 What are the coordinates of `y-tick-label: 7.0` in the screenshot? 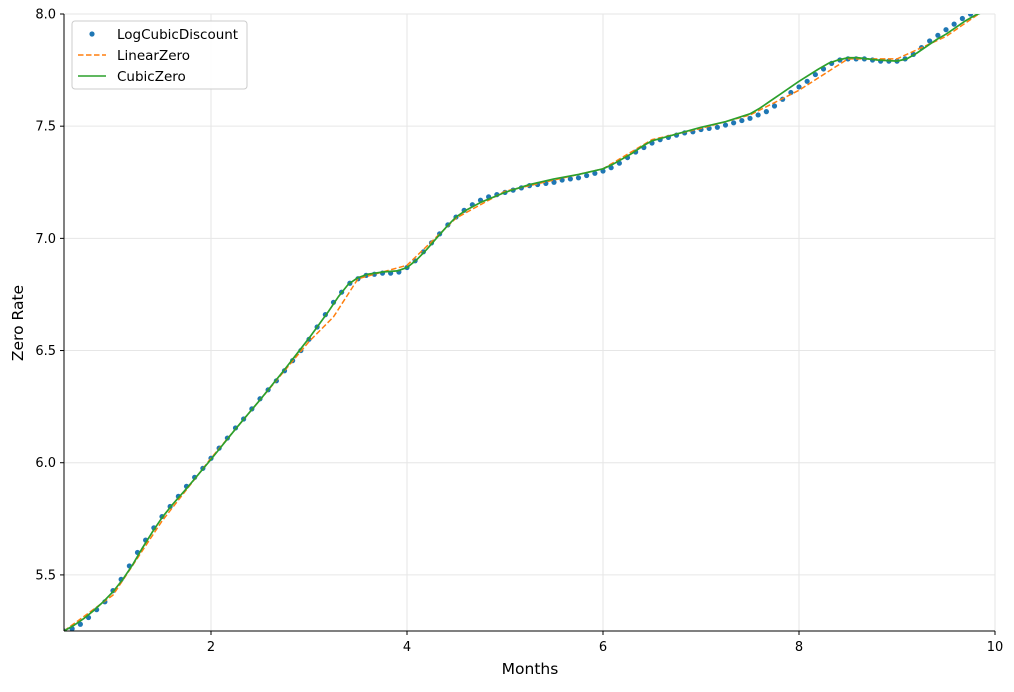 It's located at (45, 239).